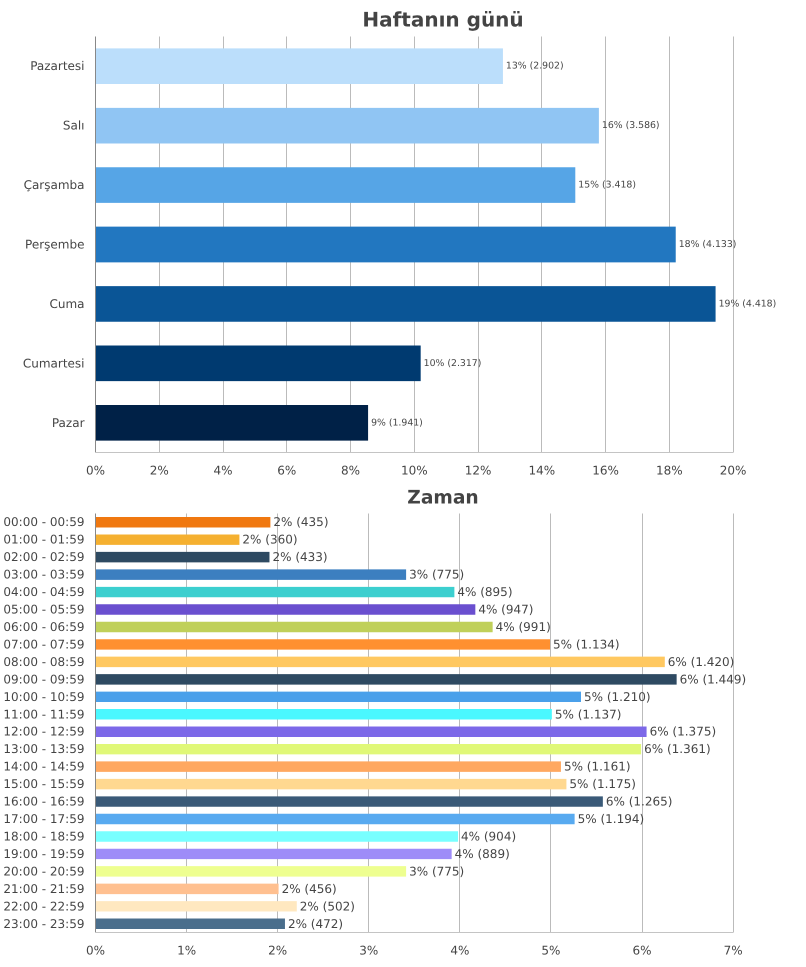 The height and width of the screenshot is (967, 806). Describe the element at coordinates (550, 951) in the screenshot. I see `x-tick-label: 5%` at that location.